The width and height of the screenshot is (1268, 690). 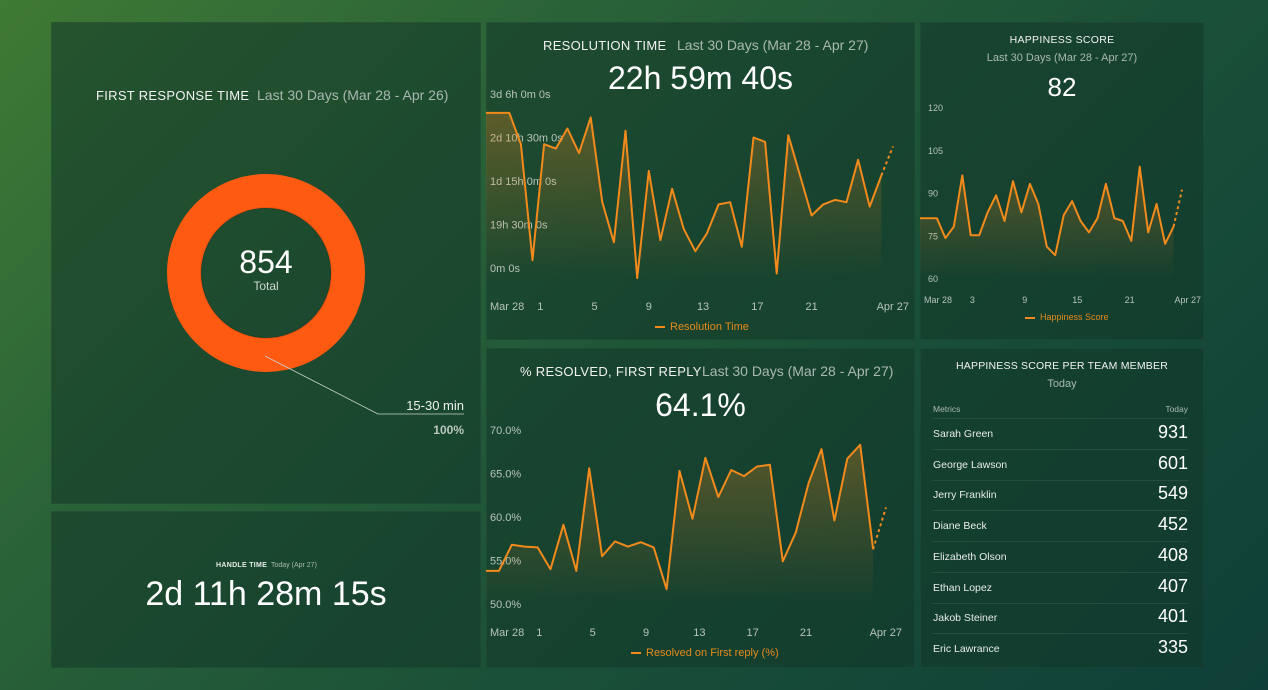 I want to click on y-tick-label: 65.0%, so click(x=505, y=475).